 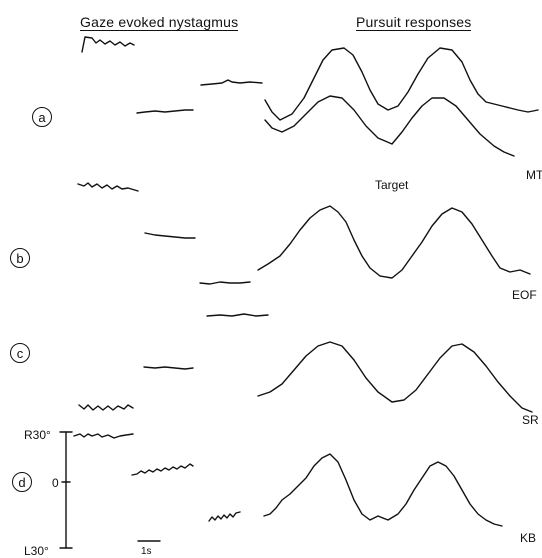 I want to click on subject-label-a: MT, so click(x=534, y=175).